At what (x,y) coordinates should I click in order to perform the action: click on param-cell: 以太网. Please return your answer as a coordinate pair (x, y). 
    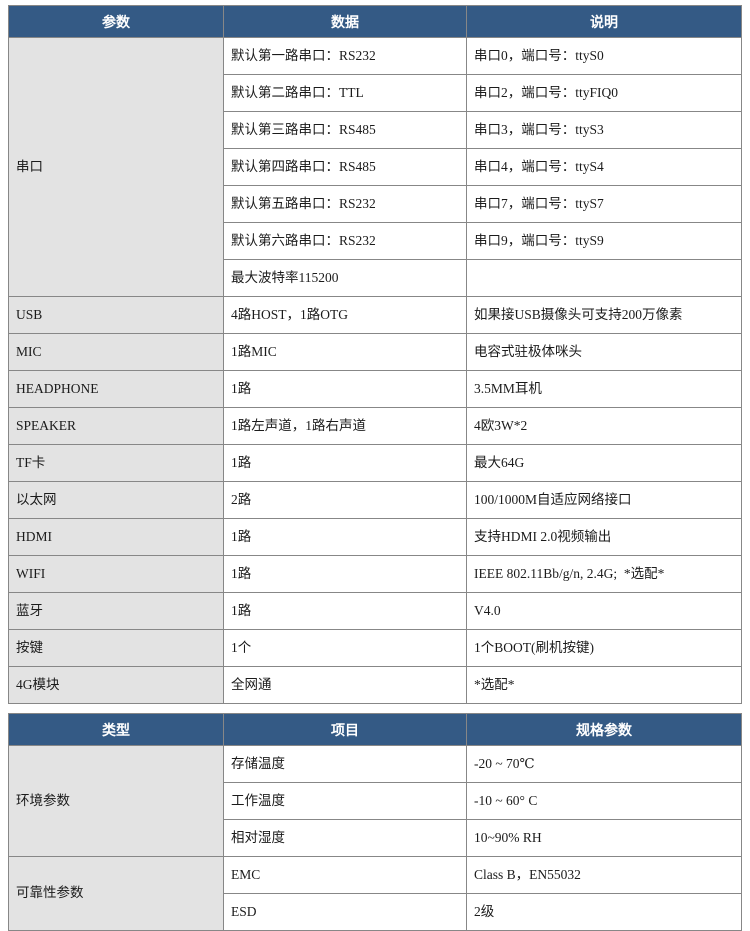
    Looking at the image, I should click on (116, 500).